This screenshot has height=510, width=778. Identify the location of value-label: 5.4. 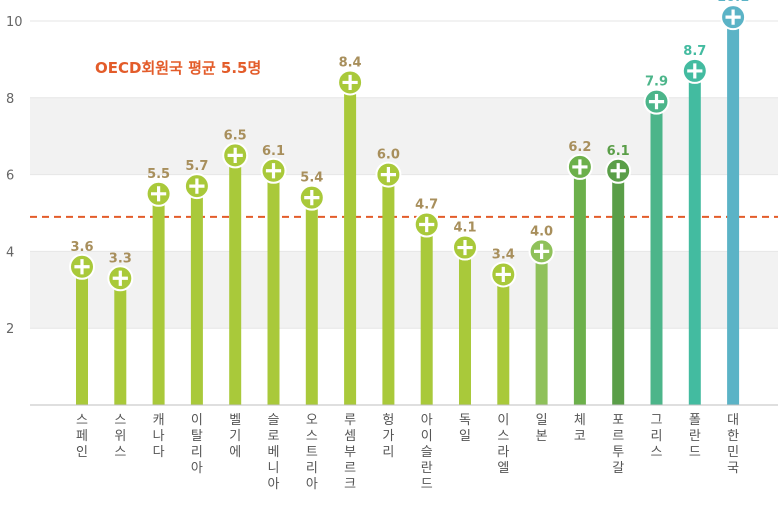
(311, 178).